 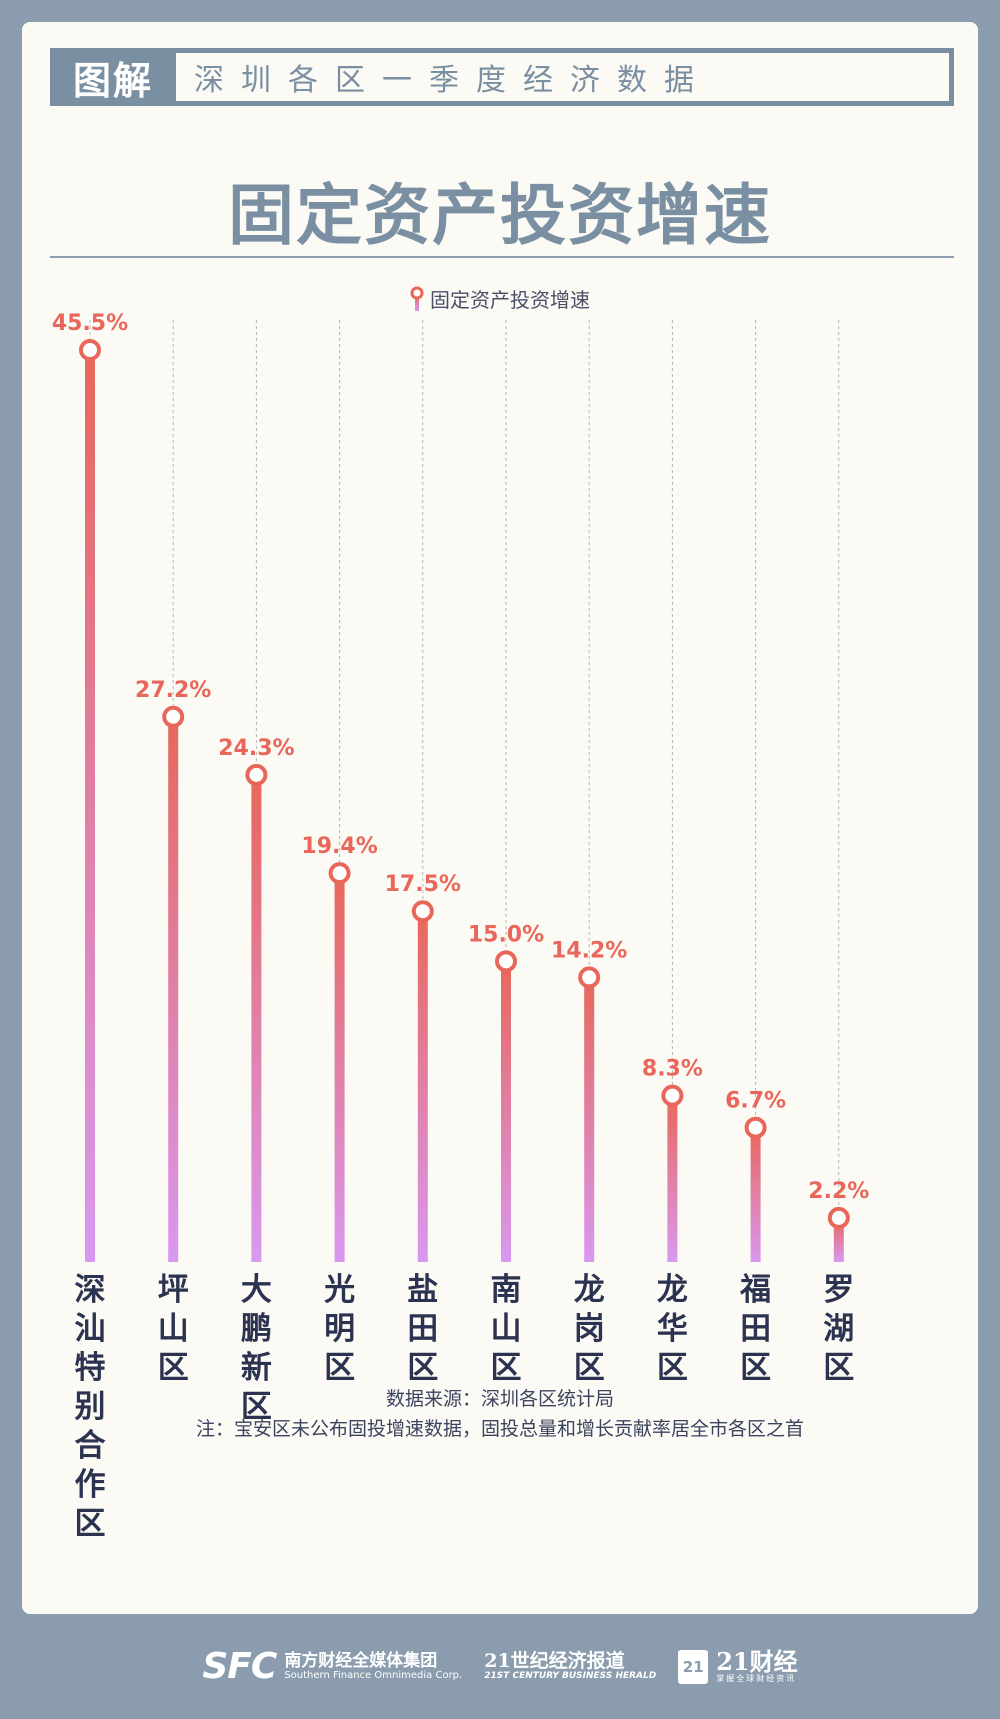 What do you see at coordinates (589, 950) in the screenshot?
I see `value-label: 14.2%` at bounding box center [589, 950].